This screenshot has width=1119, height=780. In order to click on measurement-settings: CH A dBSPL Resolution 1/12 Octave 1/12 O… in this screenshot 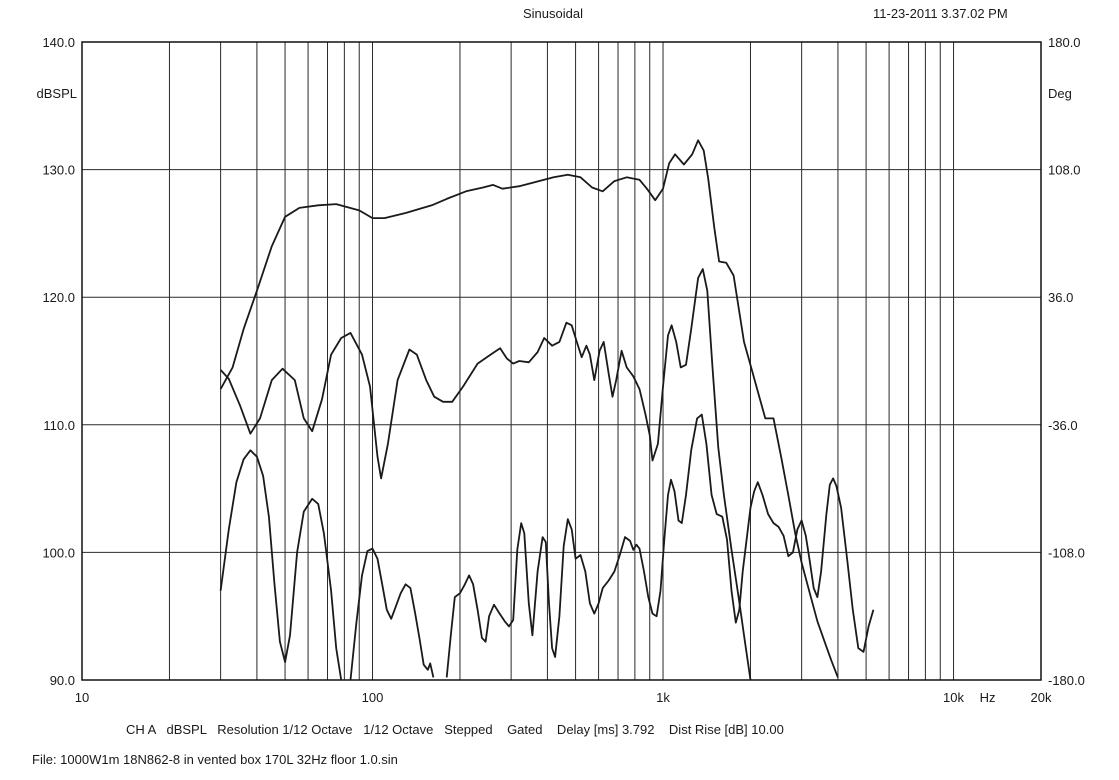, I will do `click(455, 729)`.